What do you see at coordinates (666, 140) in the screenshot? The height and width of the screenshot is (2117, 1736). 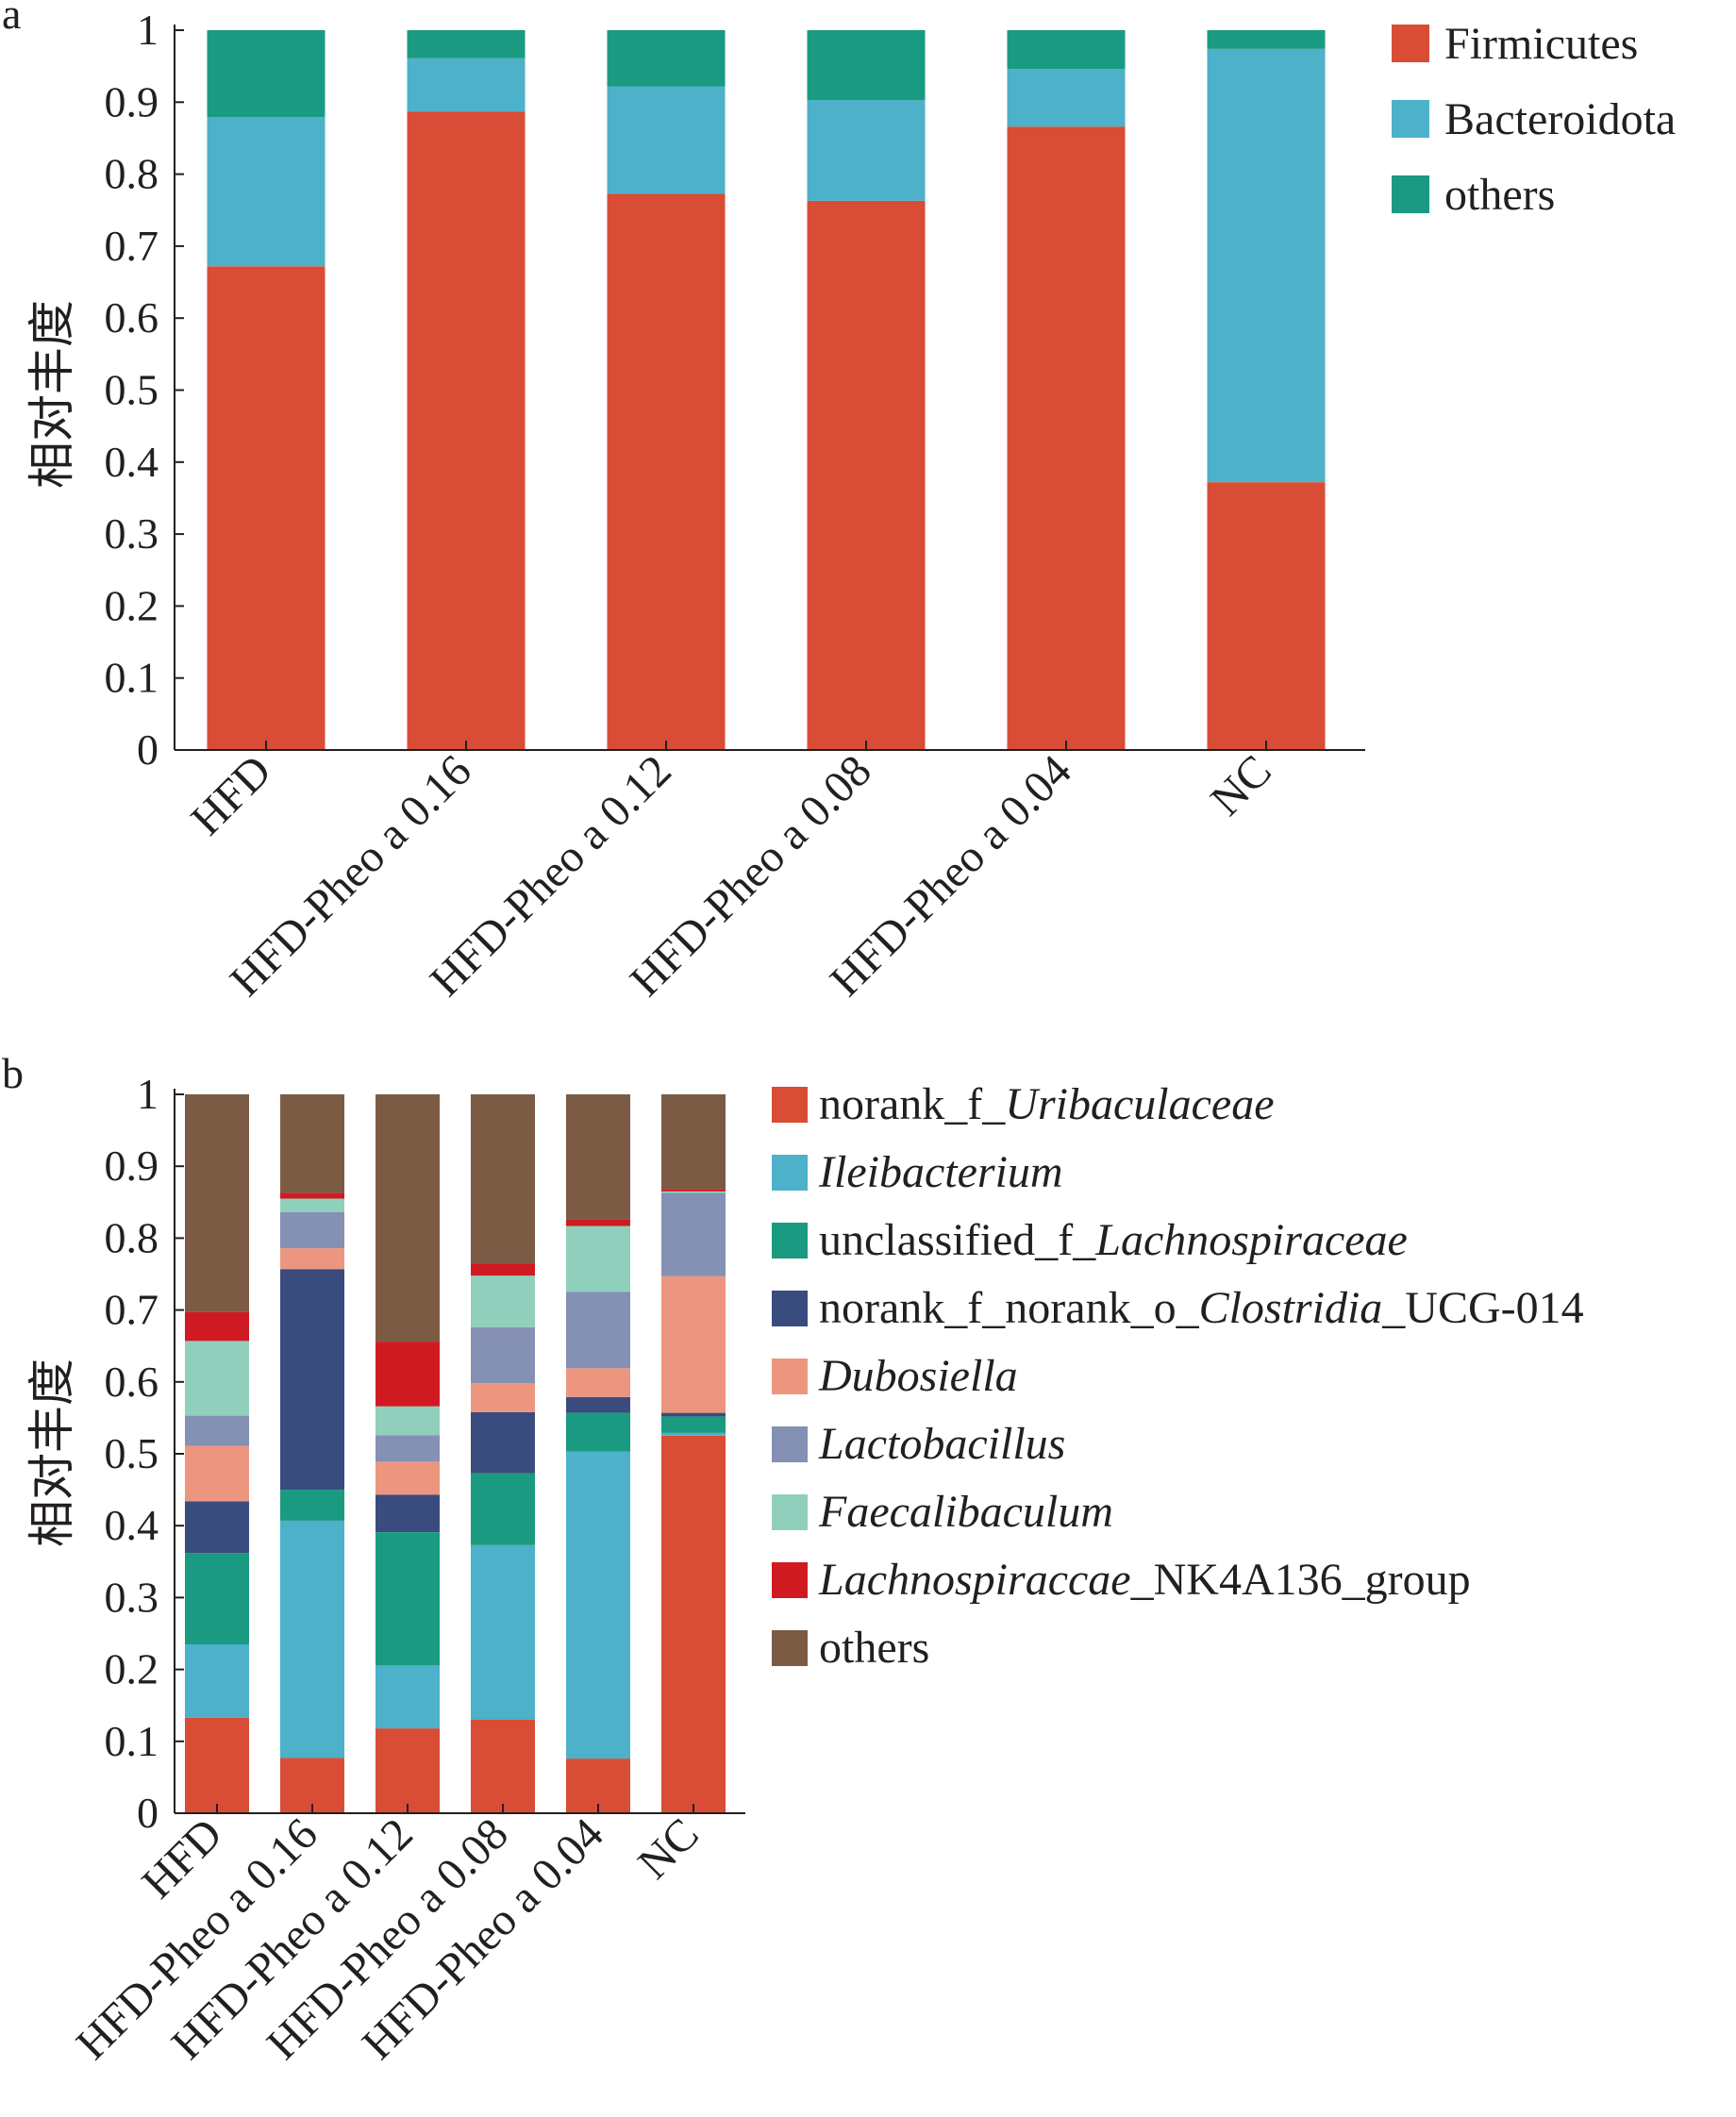 I see `bar-hfd-pheo-a-0-12-bacteroidota` at bounding box center [666, 140].